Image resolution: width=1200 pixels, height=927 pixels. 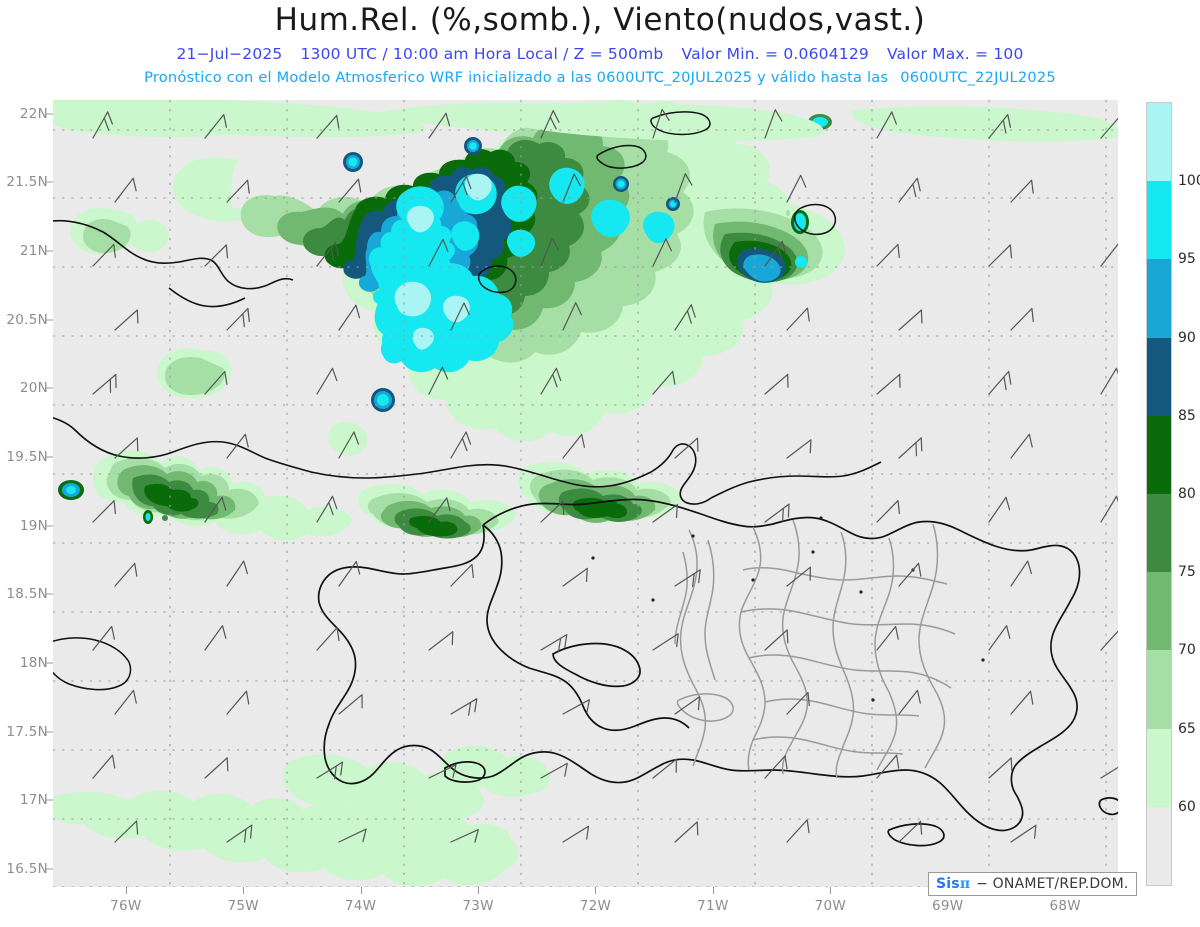 What do you see at coordinates (948, 884) in the screenshot?
I see `sis-logo-text: Sis` at bounding box center [948, 884].